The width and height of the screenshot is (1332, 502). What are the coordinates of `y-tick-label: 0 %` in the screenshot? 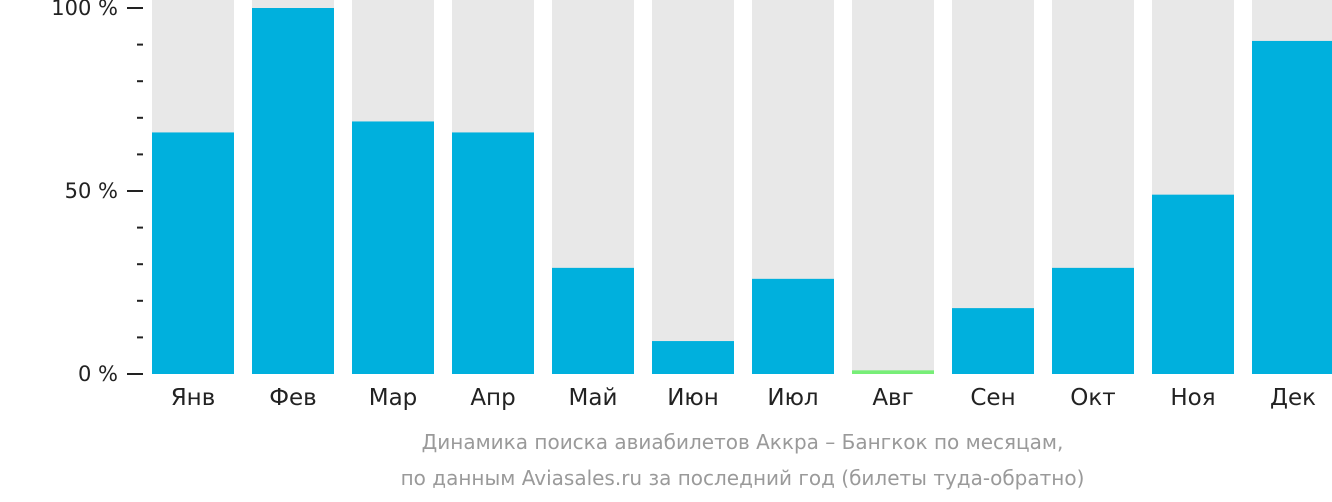 It's located at (98, 374).